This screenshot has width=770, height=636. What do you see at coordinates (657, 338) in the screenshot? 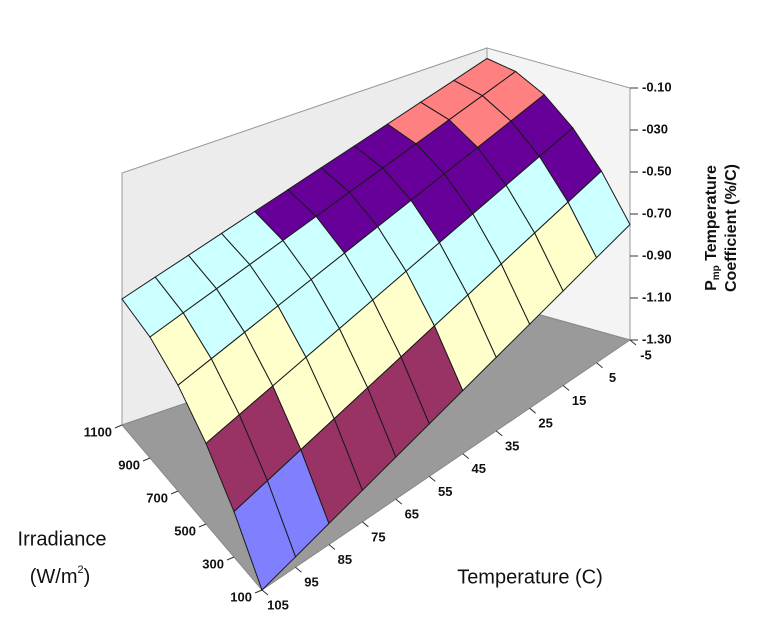
I see `z-tick-label: -1.30` at bounding box center [657, 338].